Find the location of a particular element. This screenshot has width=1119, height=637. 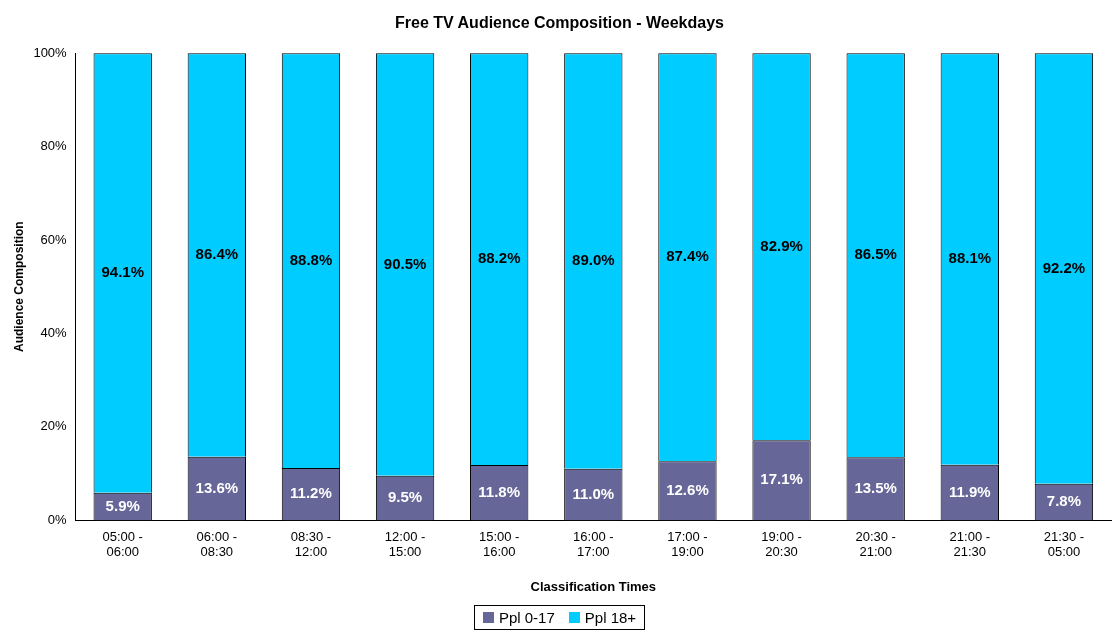

data-label: 87.4% is located at coordinates (687, 256).